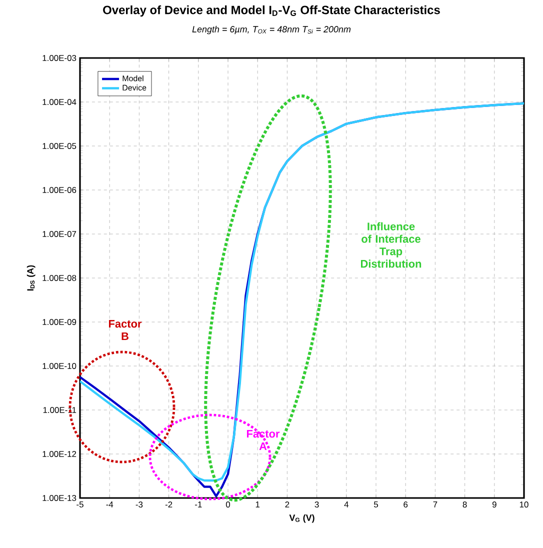 The height and width of the screenshot is (548, 543). Describe the element at coordinates (59, 322) in the screenshot. I see `y-tick-label: 1.00E-09` at that location.